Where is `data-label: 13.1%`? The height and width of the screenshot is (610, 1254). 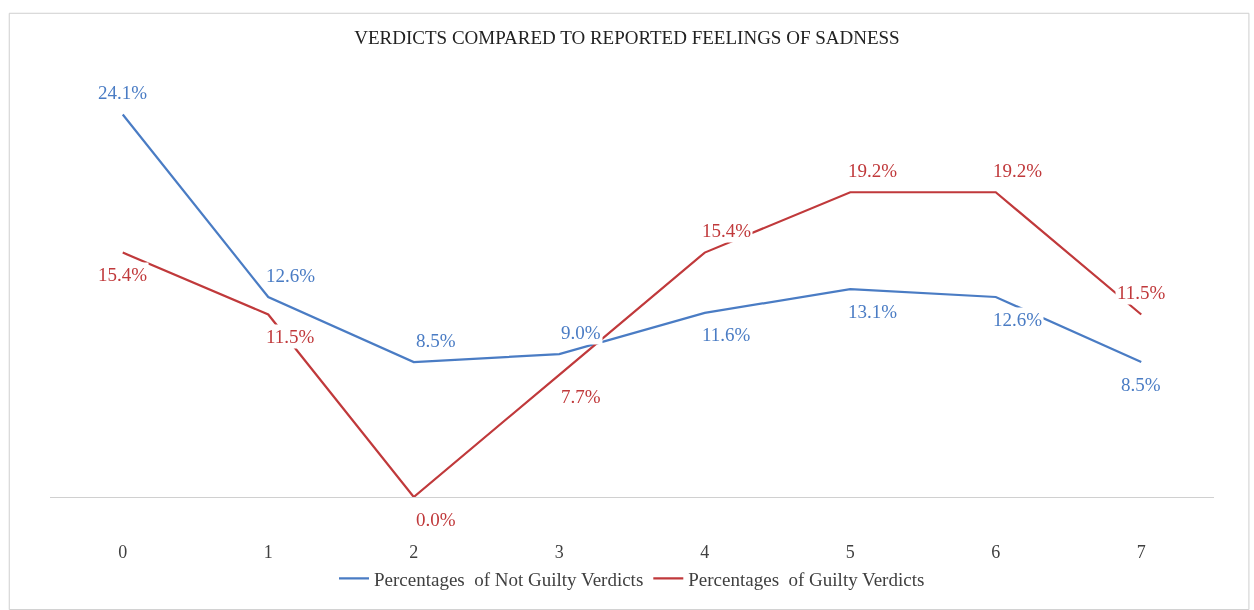 data-label: 13.1% is located at coordinates (873, 311).